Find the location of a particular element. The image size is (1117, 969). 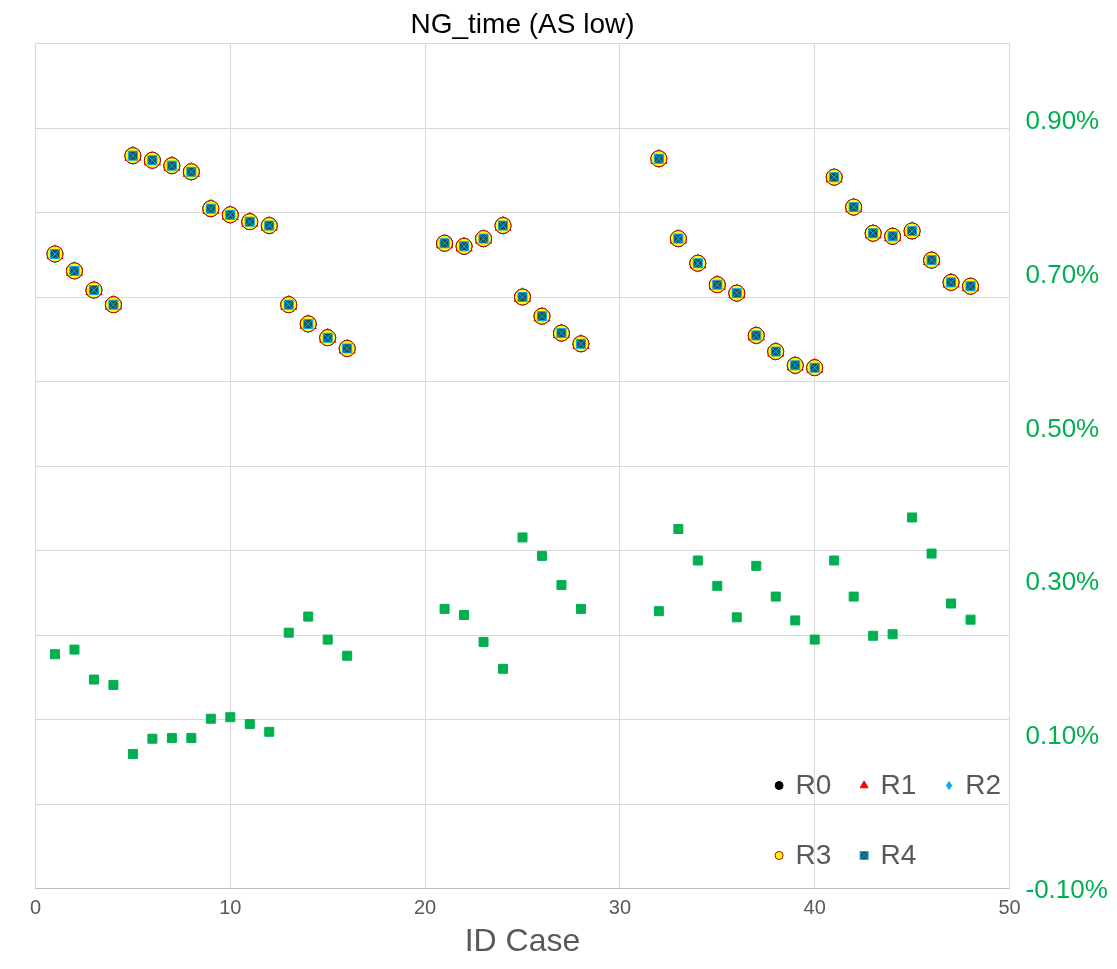

y-tick-label: 0.30% is located at coordinates (1062, 581).